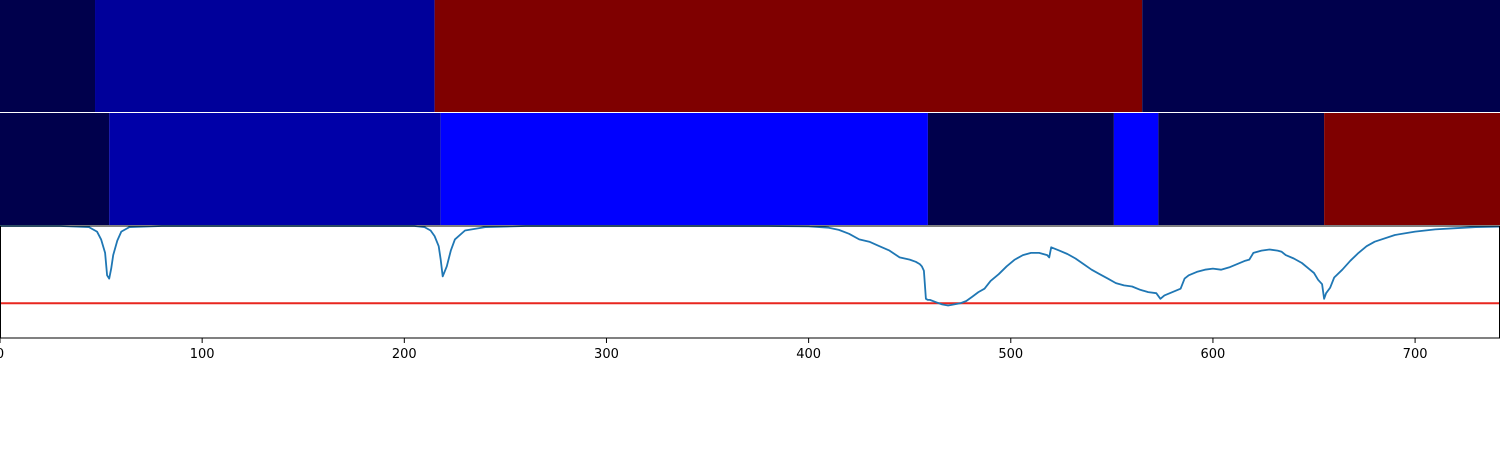 The width and height of the screenshot is (1500, 450). I want to click on x-tick-label: 600, so click(1213, 354).